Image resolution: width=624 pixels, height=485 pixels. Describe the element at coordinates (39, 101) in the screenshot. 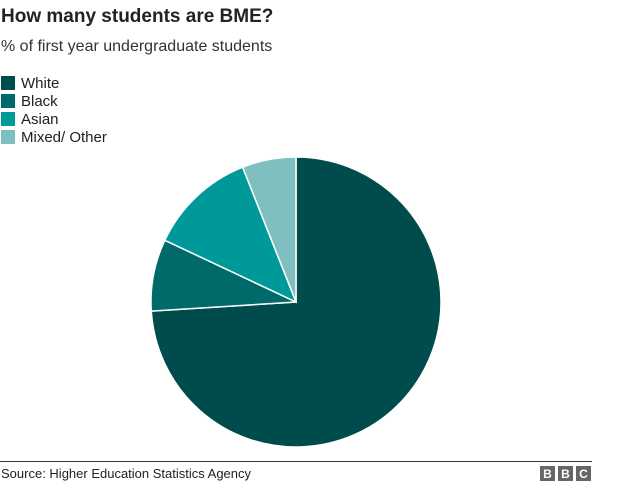

I see `legend-label: Black` at that location.